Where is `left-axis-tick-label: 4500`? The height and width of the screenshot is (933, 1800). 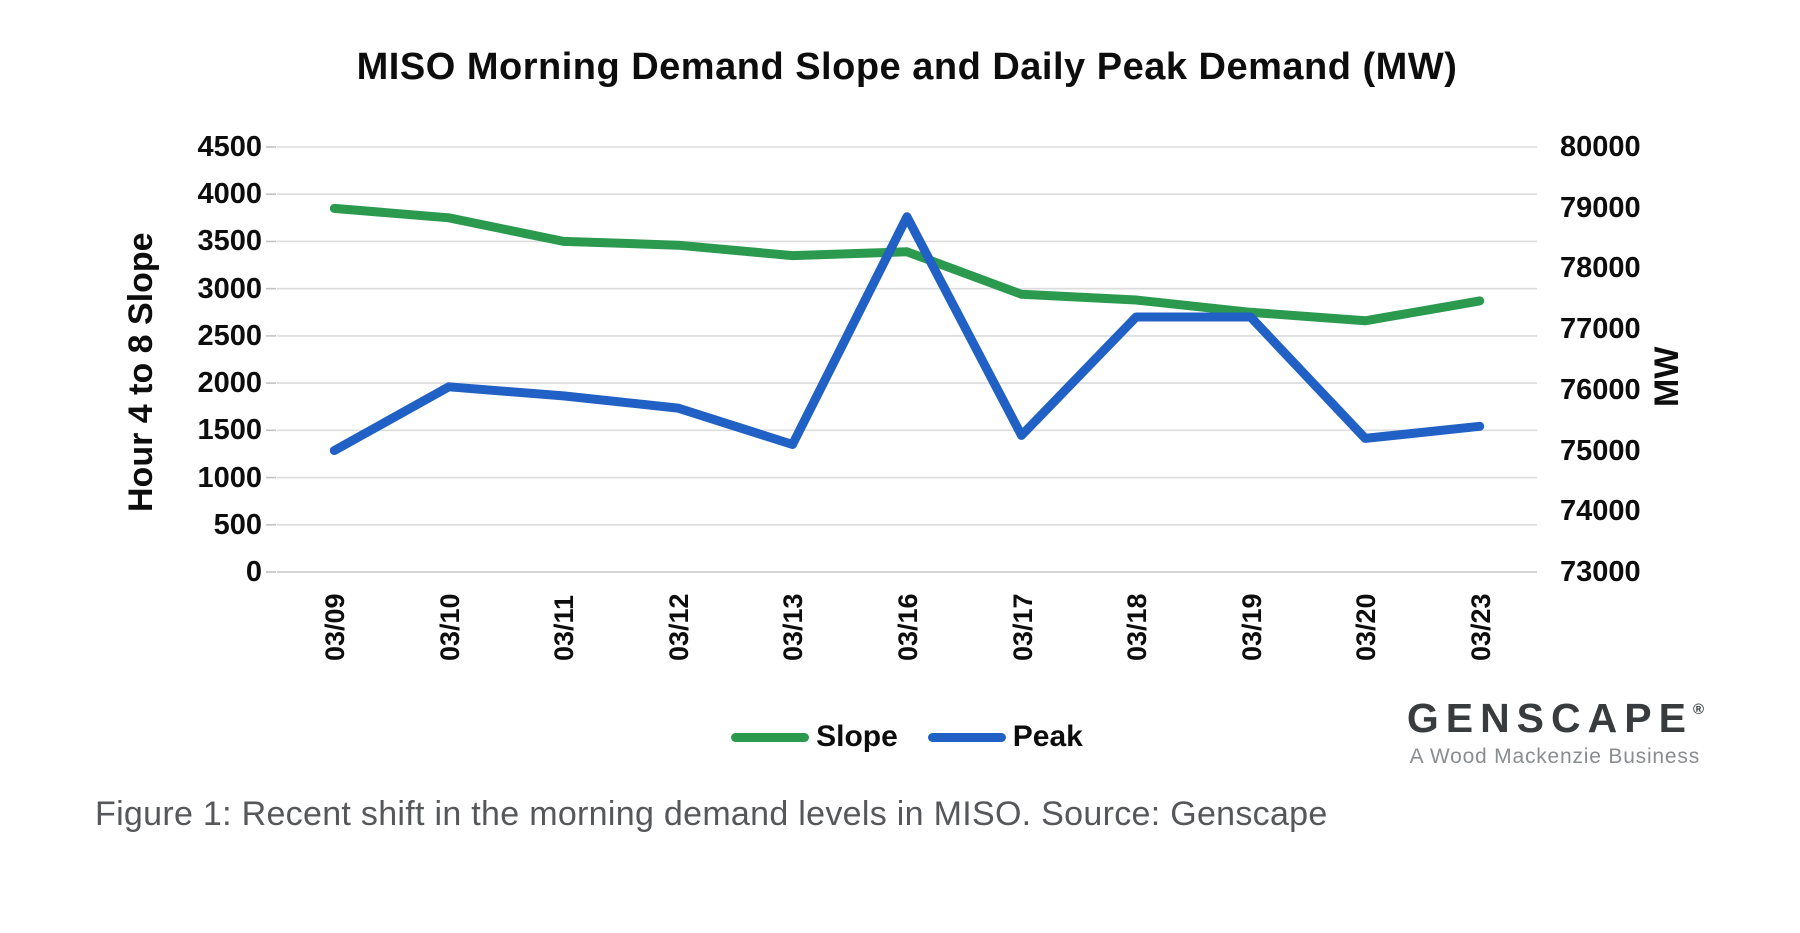
left-axis-tick-label: 4500 is located at coordinates (229, 147).